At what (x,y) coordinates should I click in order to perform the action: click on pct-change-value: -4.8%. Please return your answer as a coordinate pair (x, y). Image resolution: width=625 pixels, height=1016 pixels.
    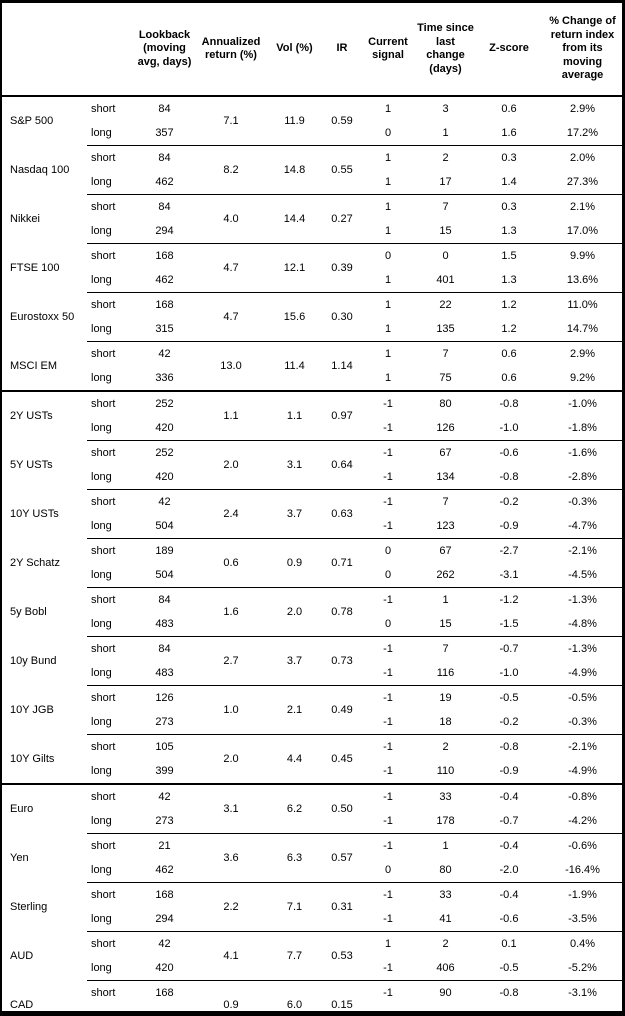
    Looking at the image, I should click on (582, 624).